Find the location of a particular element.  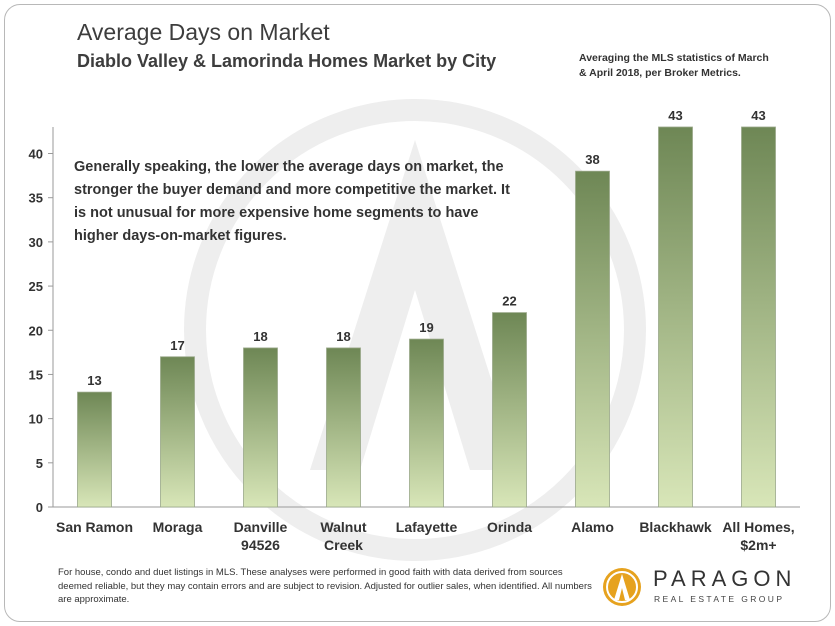

x-category-label: Orinda is located at coordinates (509, 527).